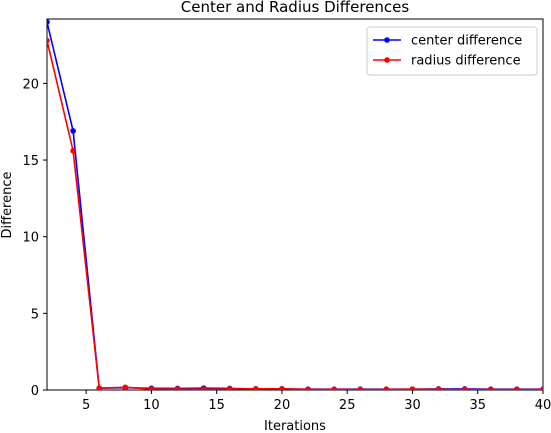  Describe the element at coordinates (151, 405) in the screenshot. I see `x-tick-label: 10` at that location.